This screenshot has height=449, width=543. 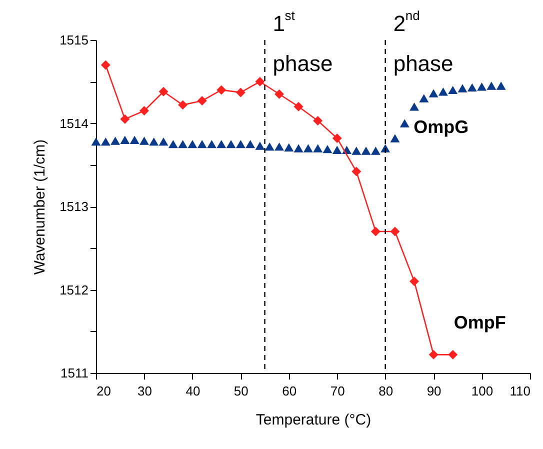 What do you see at coordinates (74, 206) in the screenshot?
I see `y-tick-label: 1513` at bounding box center [74, 206].